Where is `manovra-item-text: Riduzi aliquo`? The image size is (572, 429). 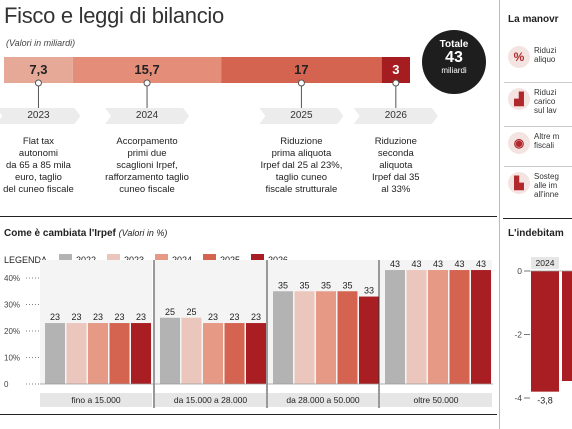 manovra-item-text: Riduzi aliquo is located at coordinates (553, 55).